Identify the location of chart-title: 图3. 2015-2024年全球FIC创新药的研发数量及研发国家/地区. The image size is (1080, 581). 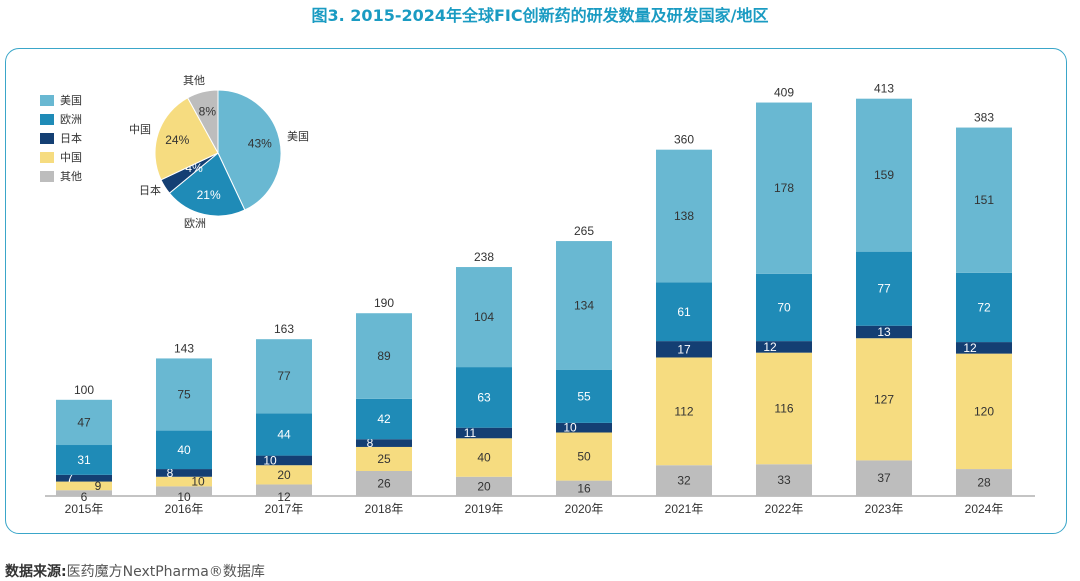
(540, 15).